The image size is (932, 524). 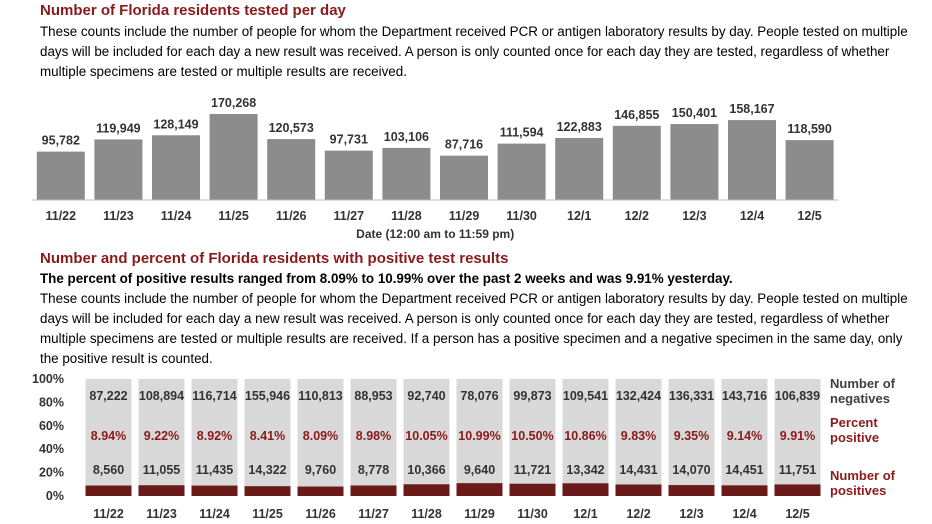 What do you see at coordinates (691, 396) in the screenshot?
I see `negatives-value-label: 136,331` at bounding box center [691, 396].